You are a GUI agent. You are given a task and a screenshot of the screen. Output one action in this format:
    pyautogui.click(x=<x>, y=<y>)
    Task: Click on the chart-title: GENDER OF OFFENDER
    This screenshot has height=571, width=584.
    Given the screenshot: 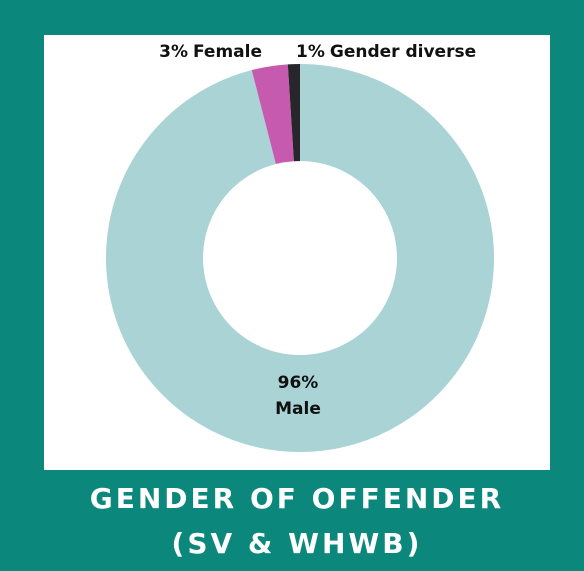 What is the action you would take?
    pyautogui.click(x=297, y=498)
    